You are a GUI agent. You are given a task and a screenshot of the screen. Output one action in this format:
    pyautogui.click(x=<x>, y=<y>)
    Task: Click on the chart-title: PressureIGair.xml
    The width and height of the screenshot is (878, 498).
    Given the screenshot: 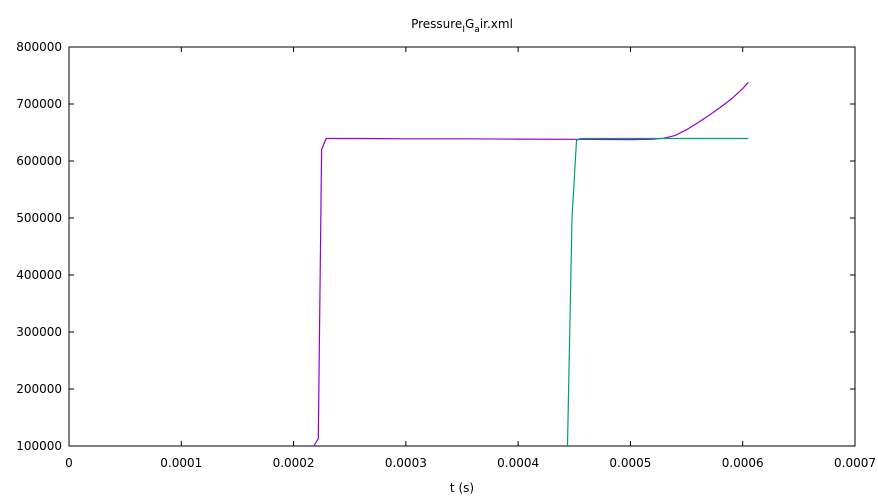 What is the action you would take?
    pyautogui.click(x=462, y=26)
    